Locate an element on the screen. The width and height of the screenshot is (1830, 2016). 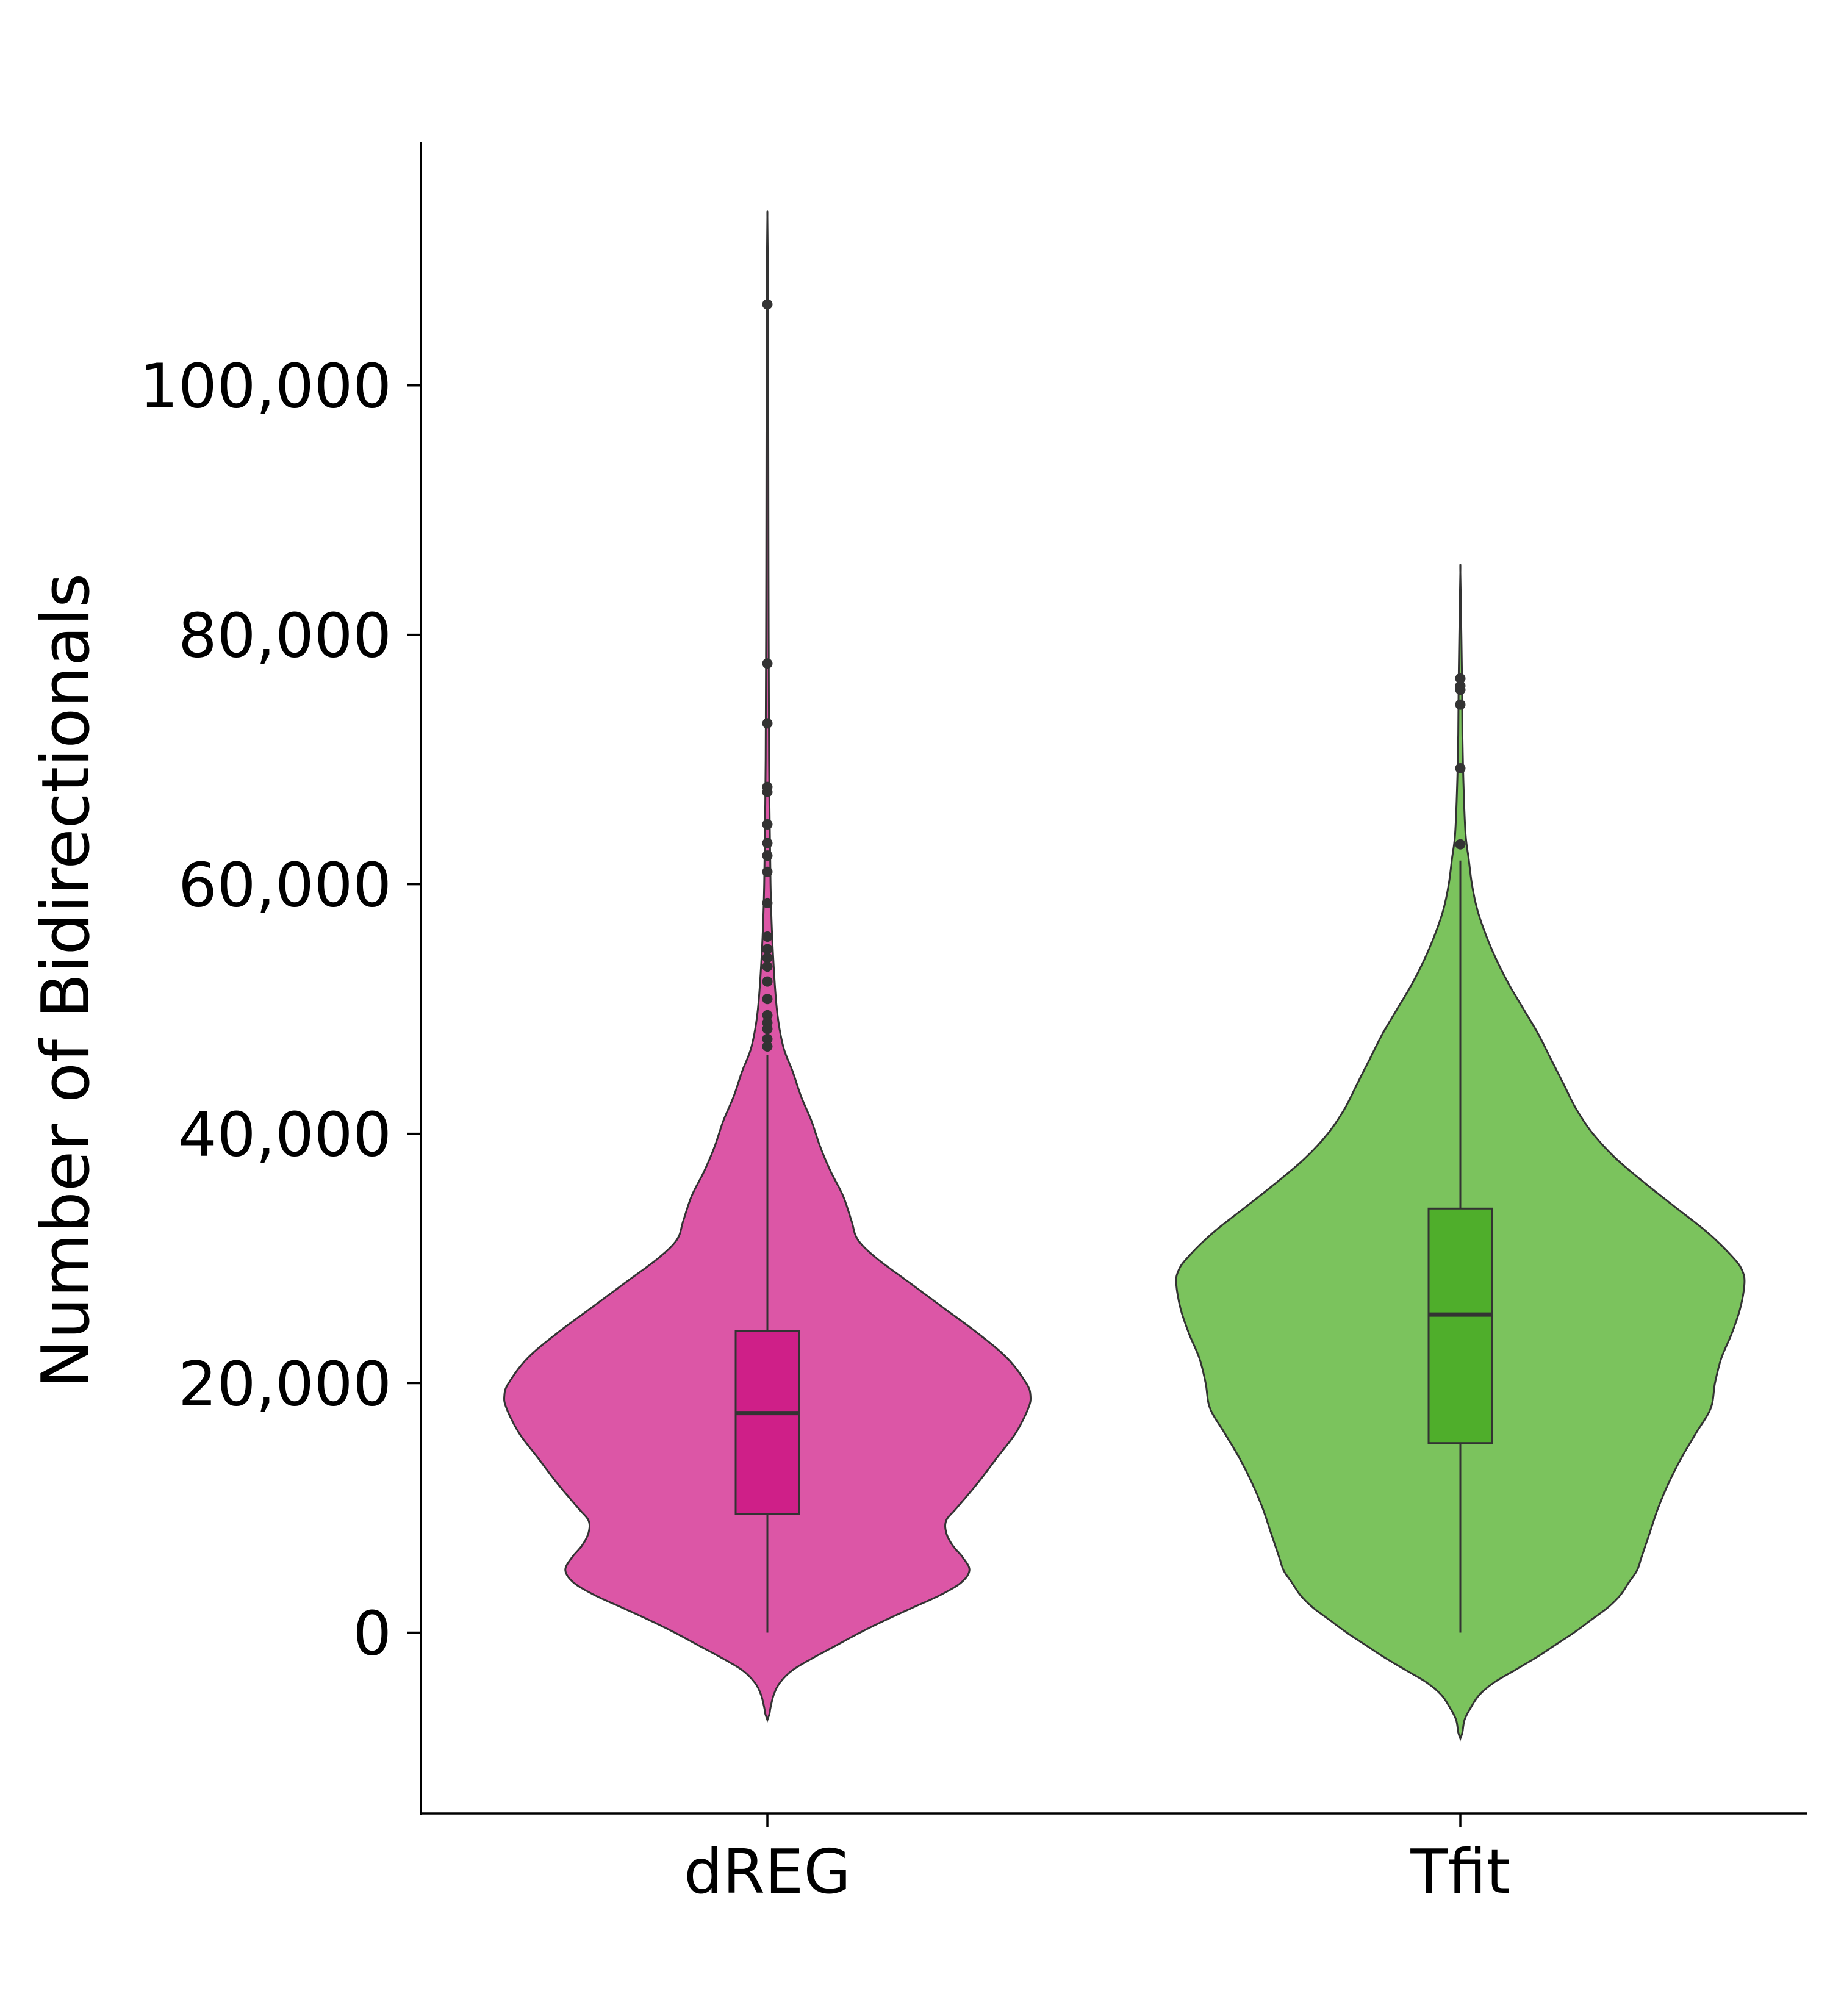
x-tick-label: Tfit is located at coordinates (1460, 1871).